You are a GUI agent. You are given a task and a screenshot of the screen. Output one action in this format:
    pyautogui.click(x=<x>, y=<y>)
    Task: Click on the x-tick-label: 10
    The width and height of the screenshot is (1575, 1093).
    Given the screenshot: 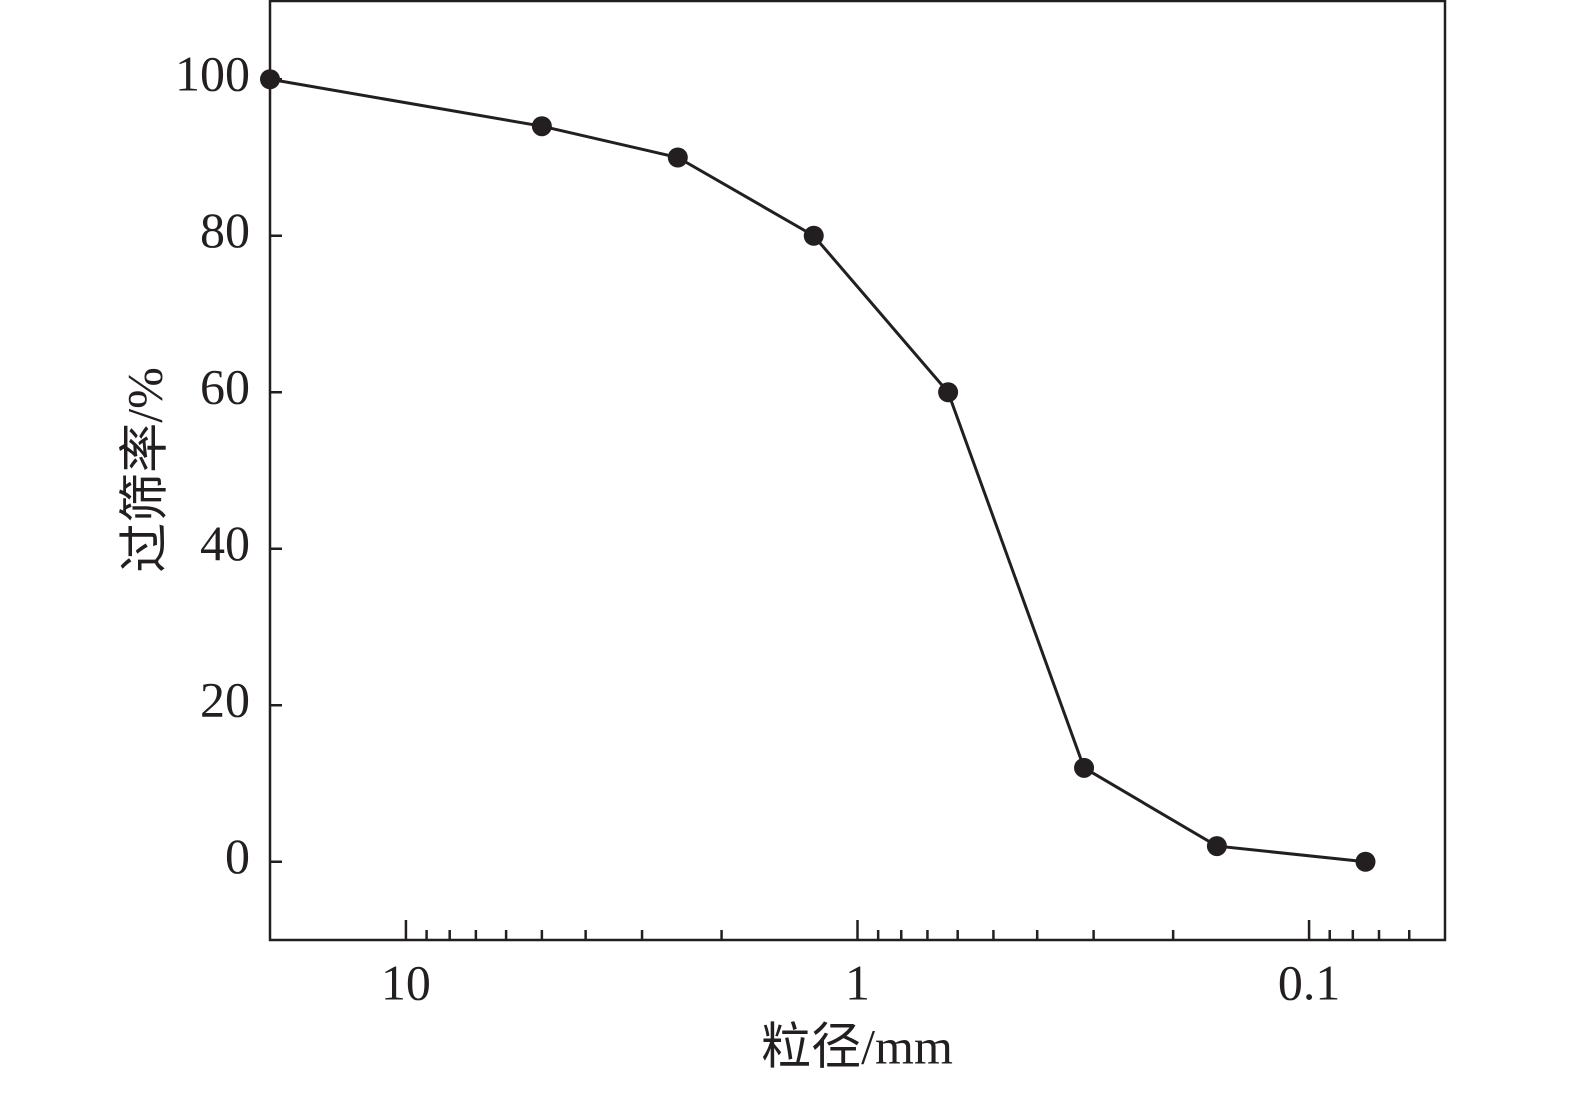 What is the action you would take?
    pyautogui.click(x=406, y=982)
    